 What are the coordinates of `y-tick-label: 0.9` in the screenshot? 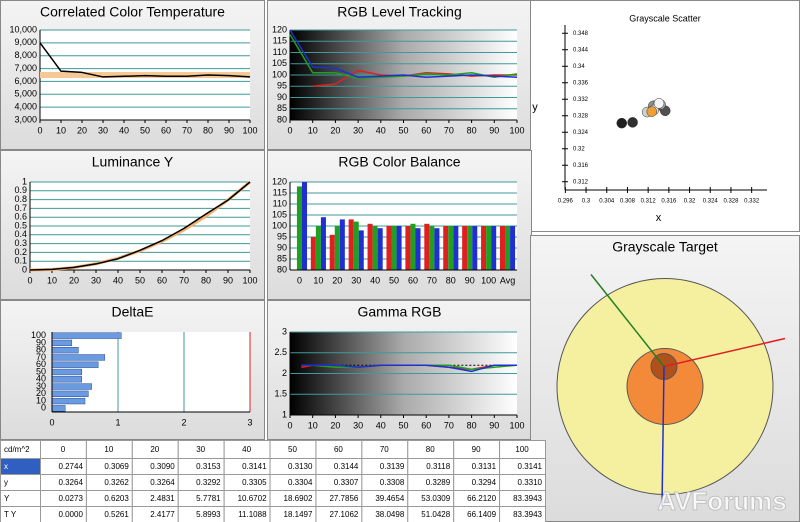 It's located at (20, 190).